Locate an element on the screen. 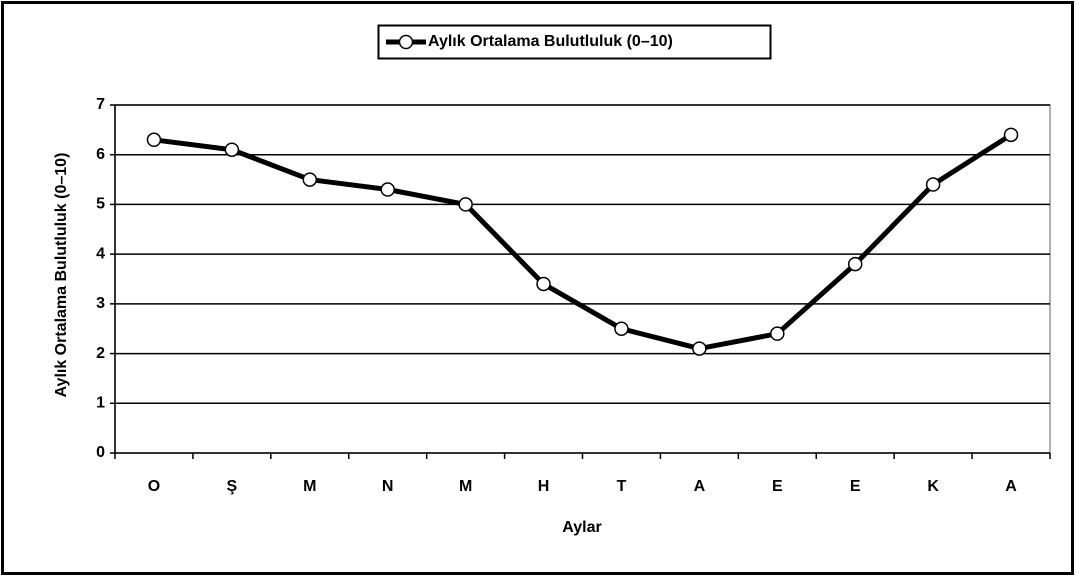 The image size is (1076, 577). y-tick-label: 0 is located at coordinates (100, 452).